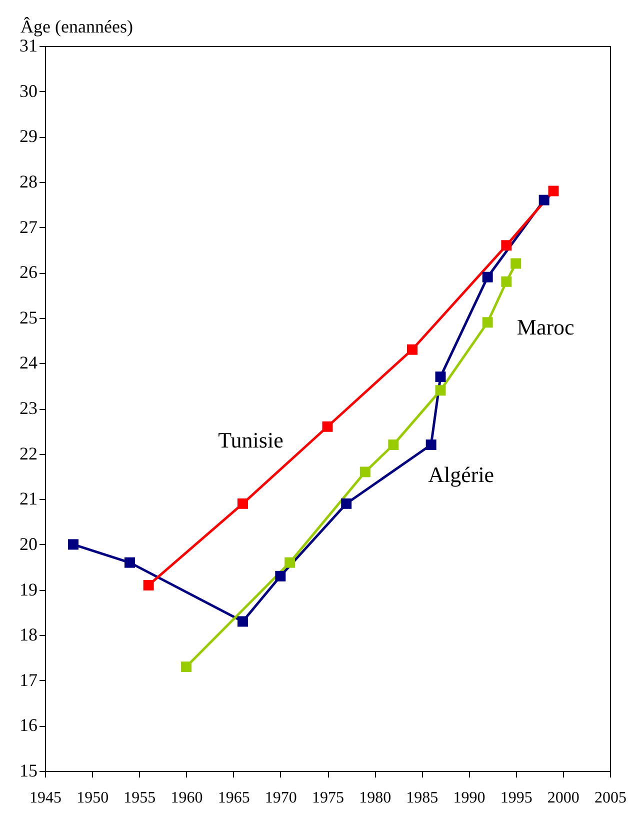  I want to click on y-tick-label: 28, so click(29, 181).